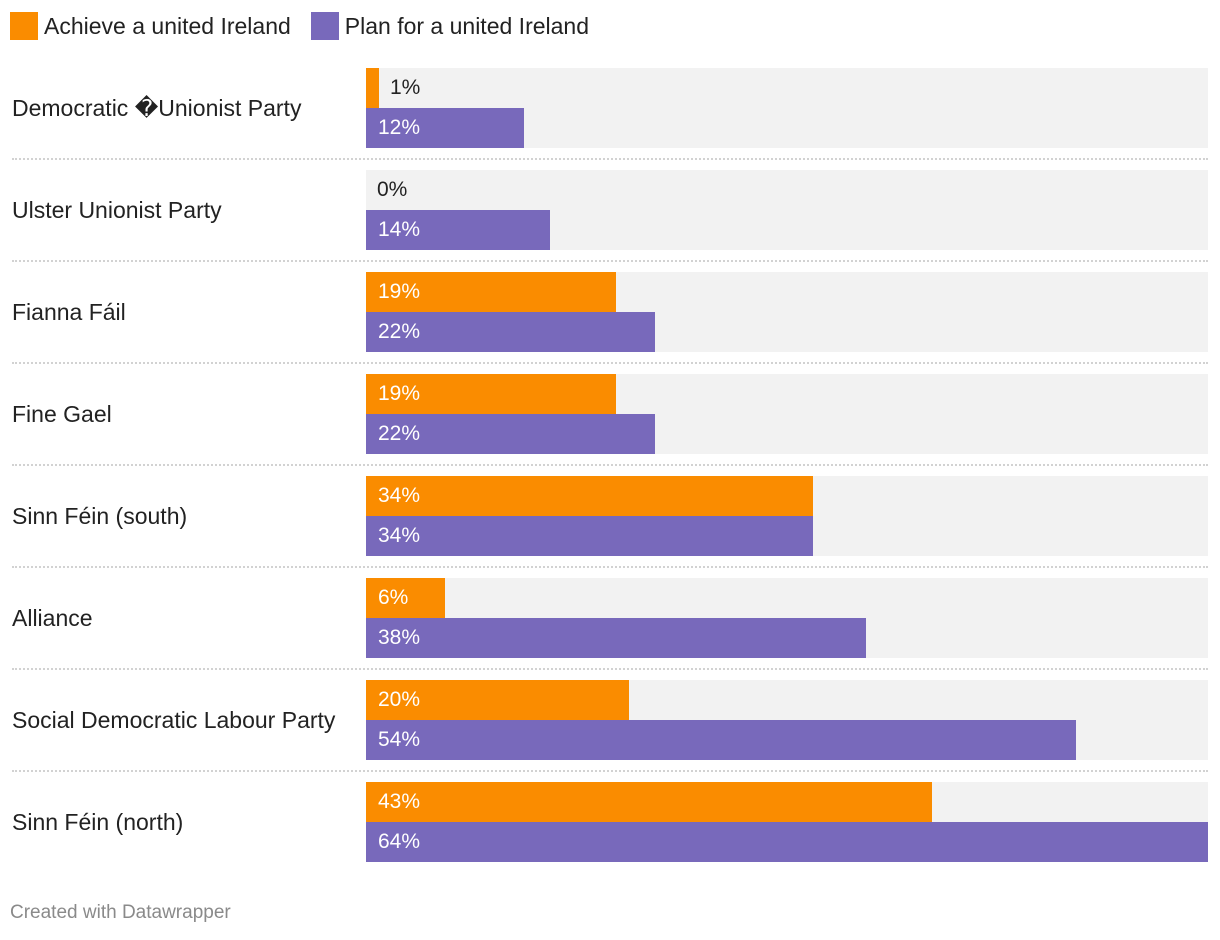 The height and width of the screenshot is (940, 1220). Describe the element at coordinates (399, 841) in the screenshot. I see `value-label: 64%` at that location.